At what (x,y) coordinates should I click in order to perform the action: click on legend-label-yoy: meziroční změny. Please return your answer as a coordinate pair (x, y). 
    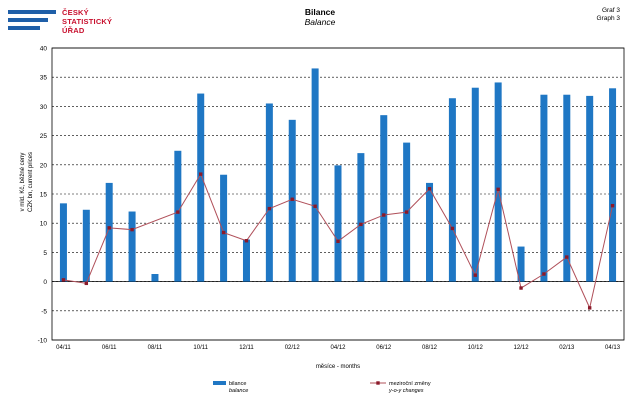
    Looking at the image, I should click on (410, 384).